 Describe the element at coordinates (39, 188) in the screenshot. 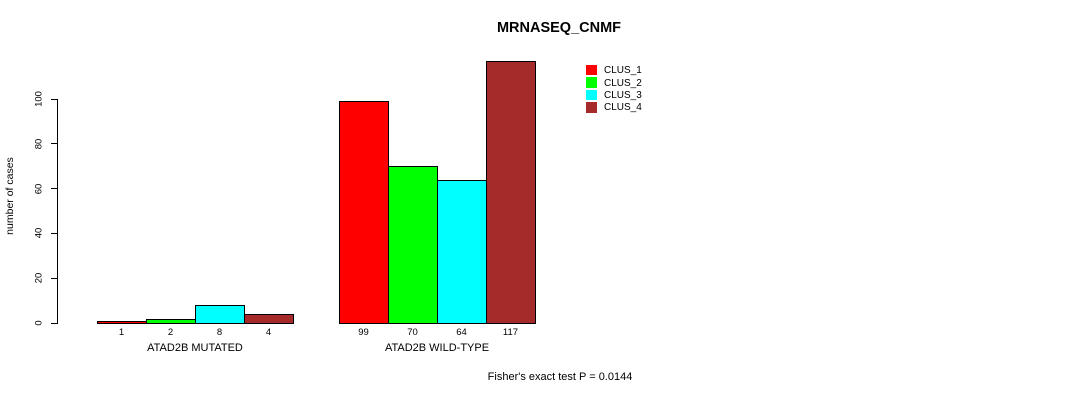

I see `y-tick-label: 60` at that location.